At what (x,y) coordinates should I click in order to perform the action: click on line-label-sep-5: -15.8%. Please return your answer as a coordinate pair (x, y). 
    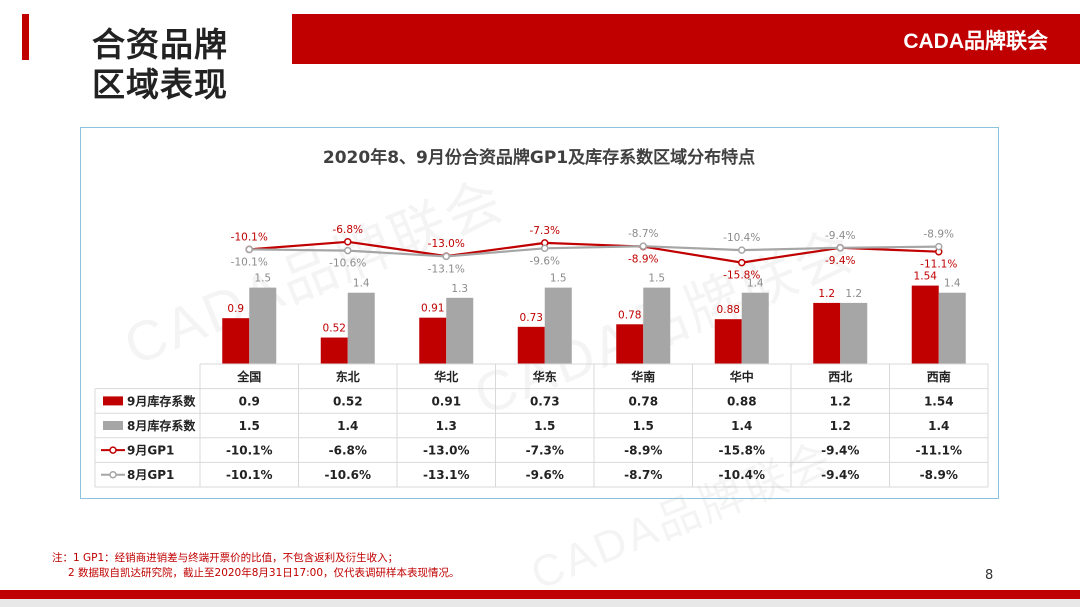
    Looking at the image, I should click on (741, 276).